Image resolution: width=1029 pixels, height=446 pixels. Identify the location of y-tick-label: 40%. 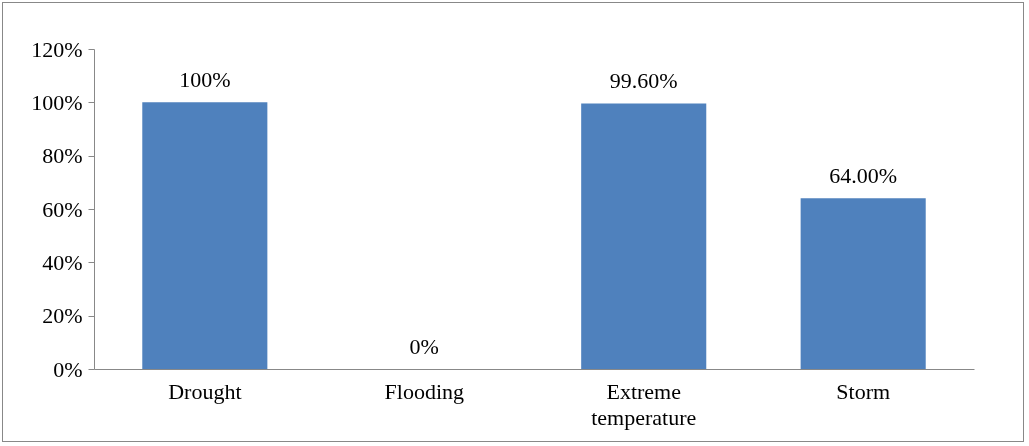
(62, 262).